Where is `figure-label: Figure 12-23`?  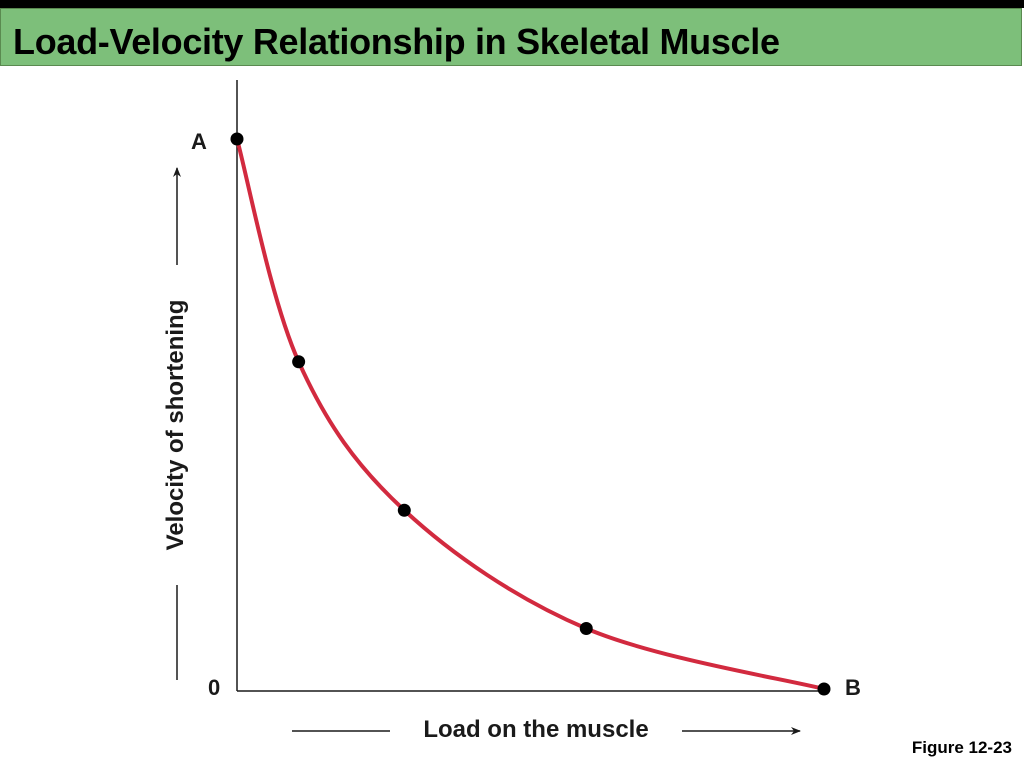
figure-label: Figure 12-23 is located at coordinates (961, 747).